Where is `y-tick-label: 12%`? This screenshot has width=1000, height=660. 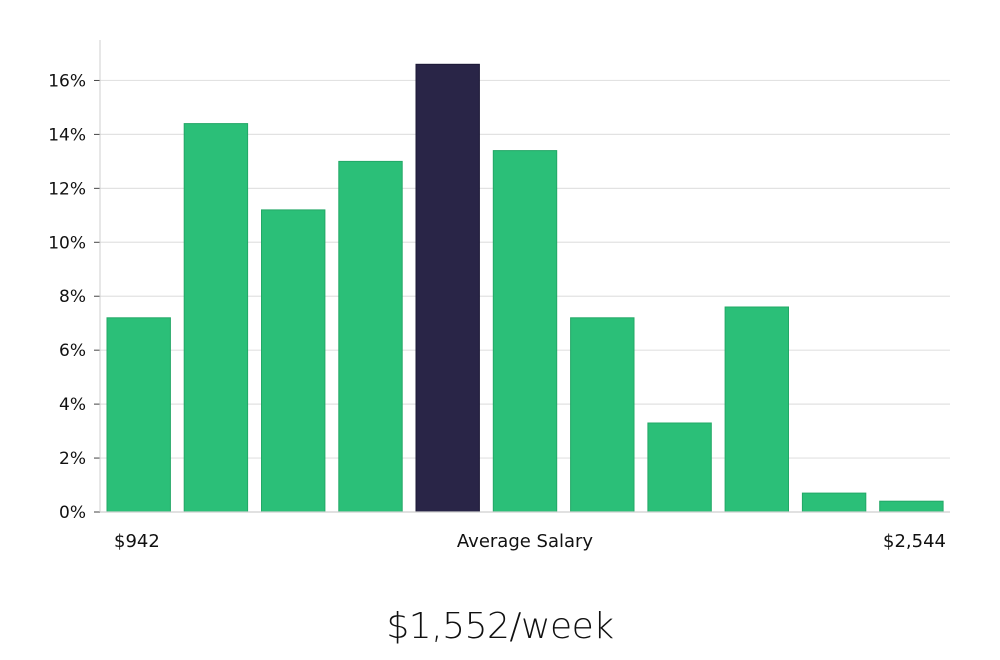
y-tick-label: 12% is located at coordinates (67, 189).